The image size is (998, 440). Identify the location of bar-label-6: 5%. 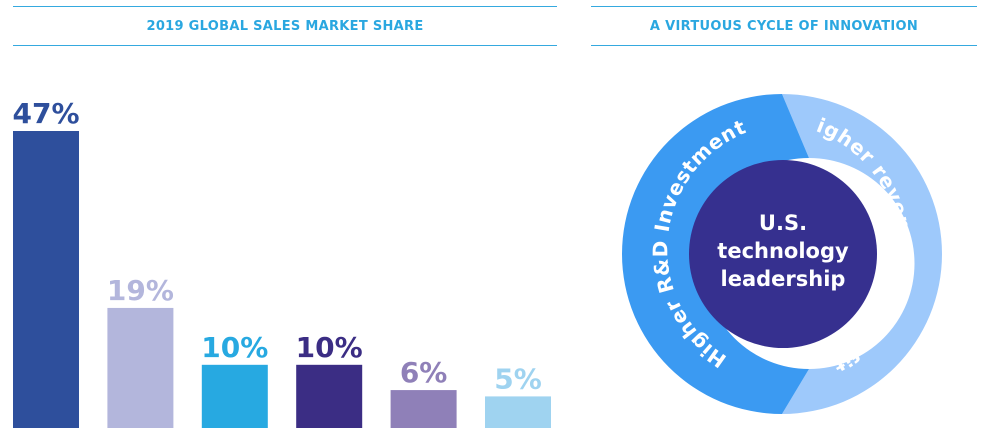
(518, 378).